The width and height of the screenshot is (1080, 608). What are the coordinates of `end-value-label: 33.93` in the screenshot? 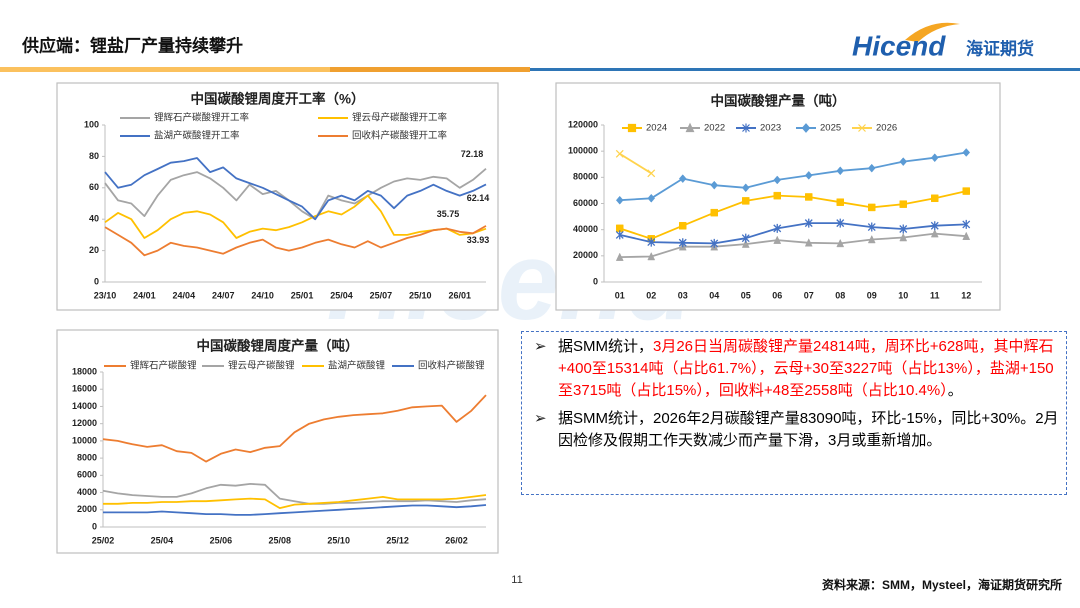 It's located at (478, 240).